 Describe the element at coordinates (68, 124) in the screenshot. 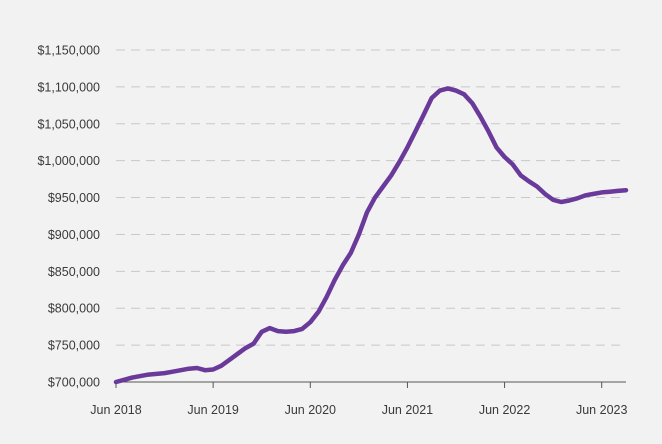

I see `y-tick-label: $1,050,000` at that location.